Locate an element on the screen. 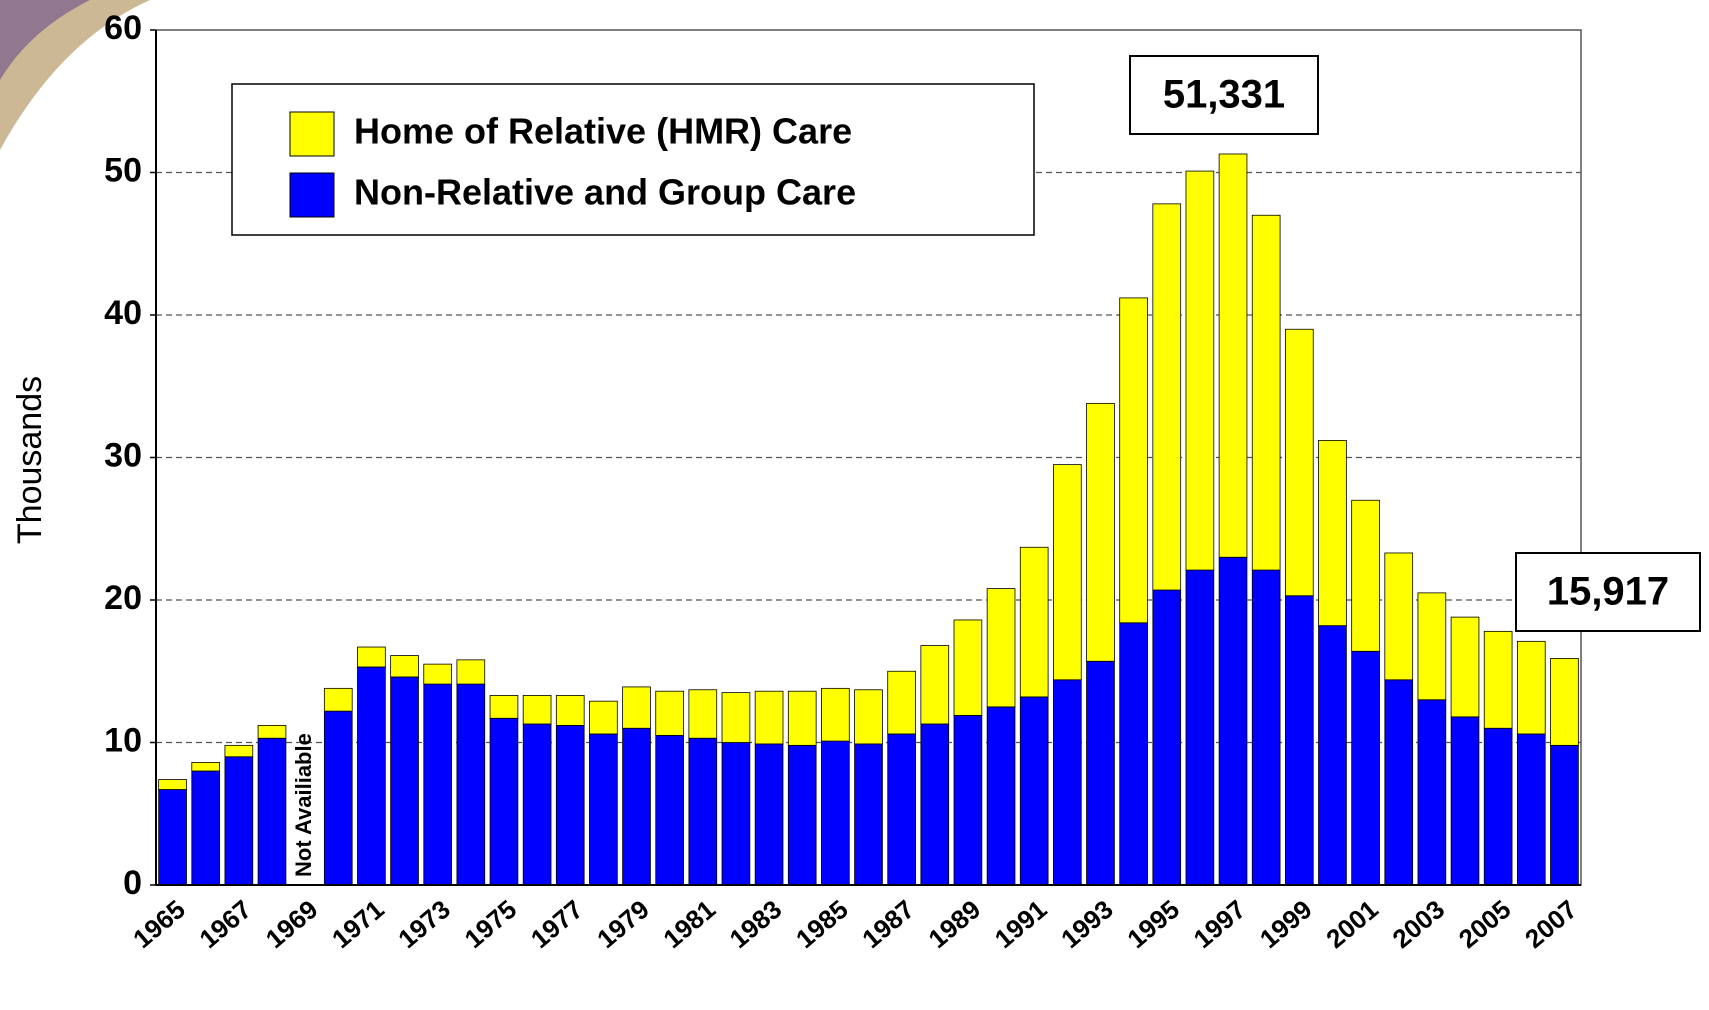 The height and width of the screenshot is (1010, 1709). x-tick-label: 1983 is located at coordinates (756, 924).